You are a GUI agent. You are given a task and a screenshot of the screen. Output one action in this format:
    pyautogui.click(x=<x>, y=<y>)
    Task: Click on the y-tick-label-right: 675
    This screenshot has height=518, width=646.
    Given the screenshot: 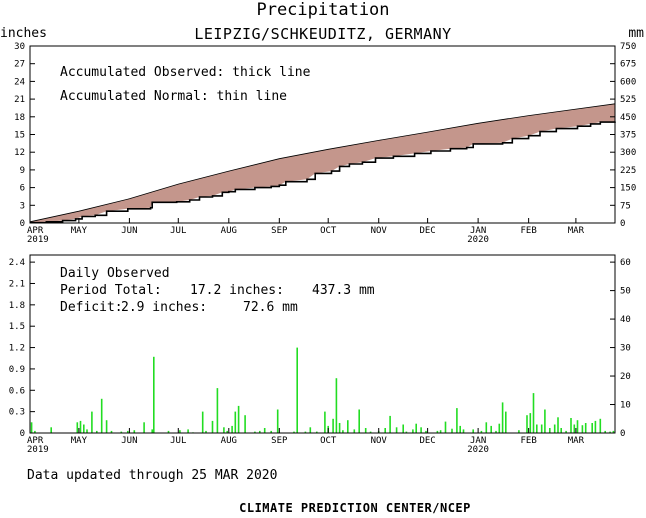 What is the action you would take?
    pyautogui.click(x=628, y=65)
    